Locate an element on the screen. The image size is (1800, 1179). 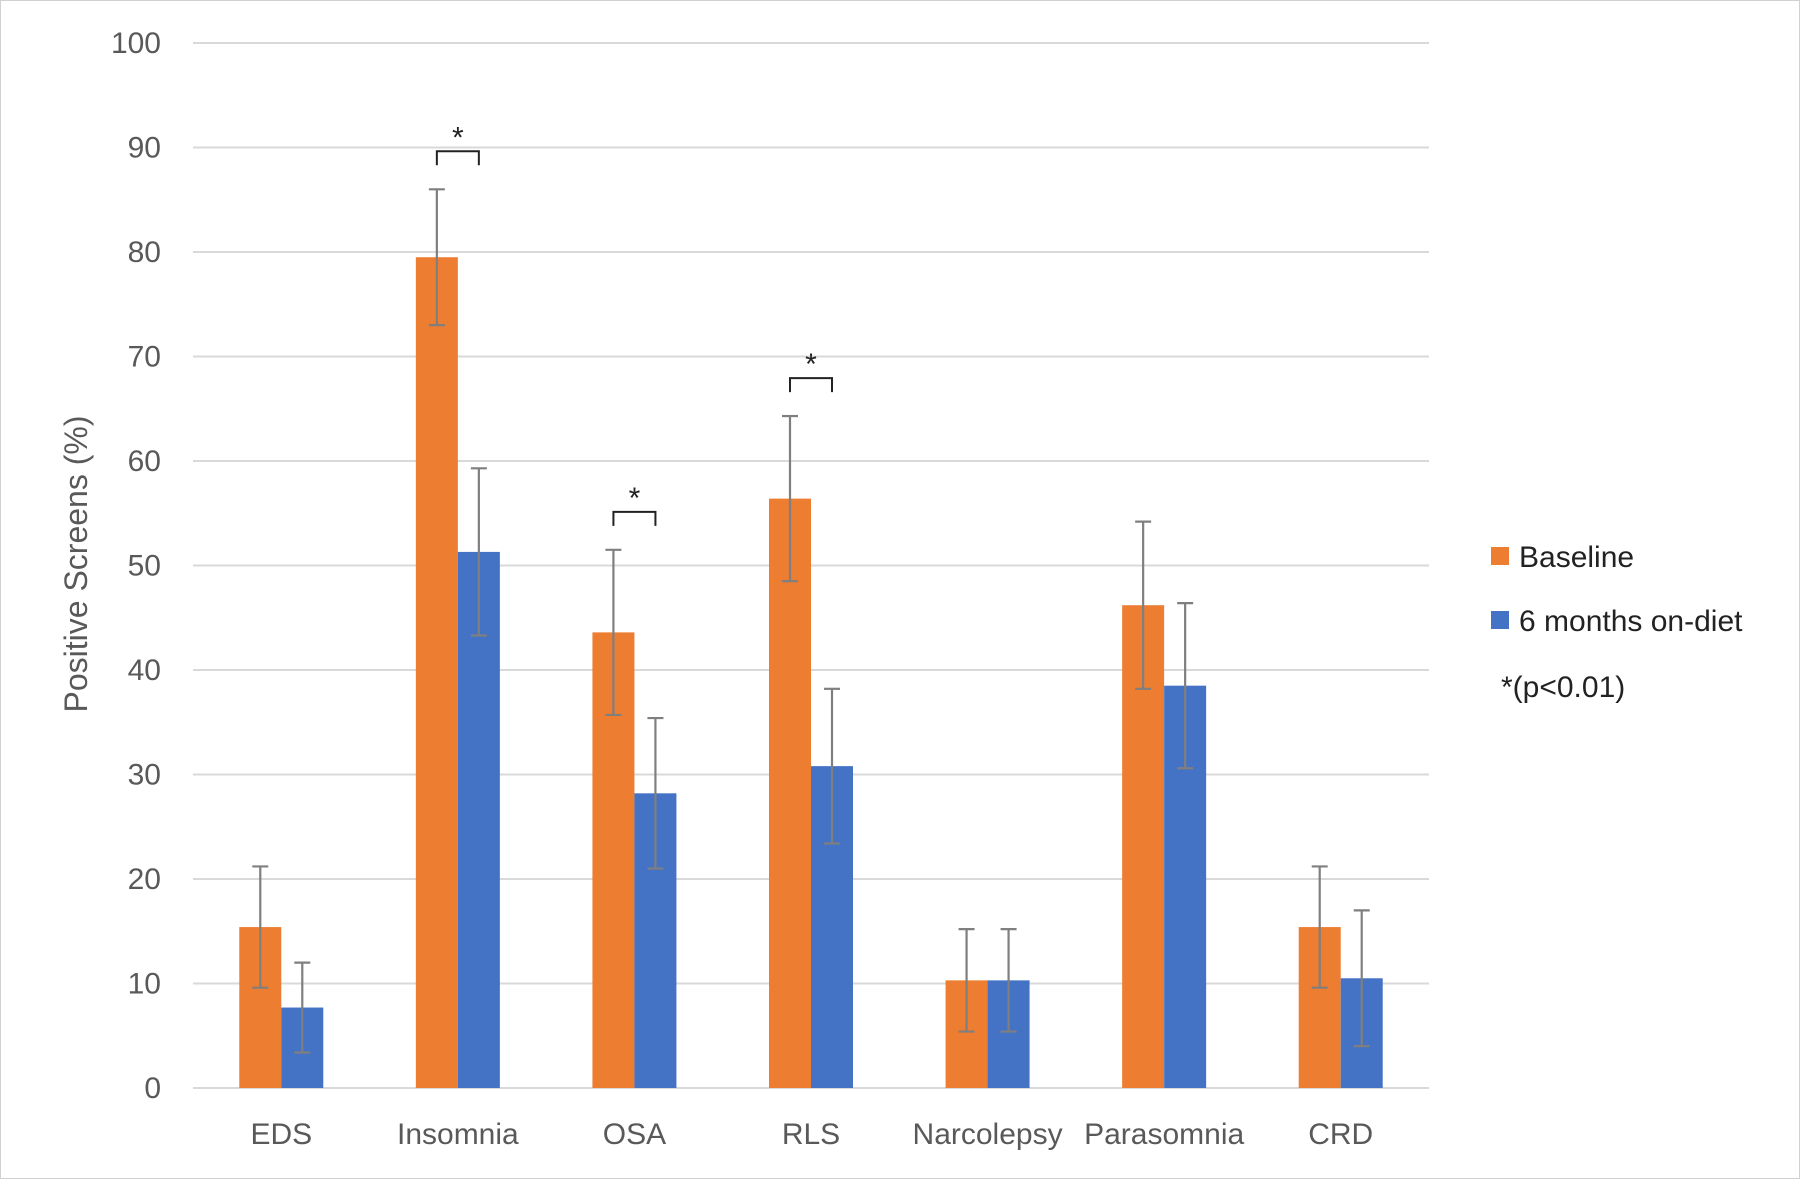
y-tick-label: 40 is located at coordinates (144, 670).